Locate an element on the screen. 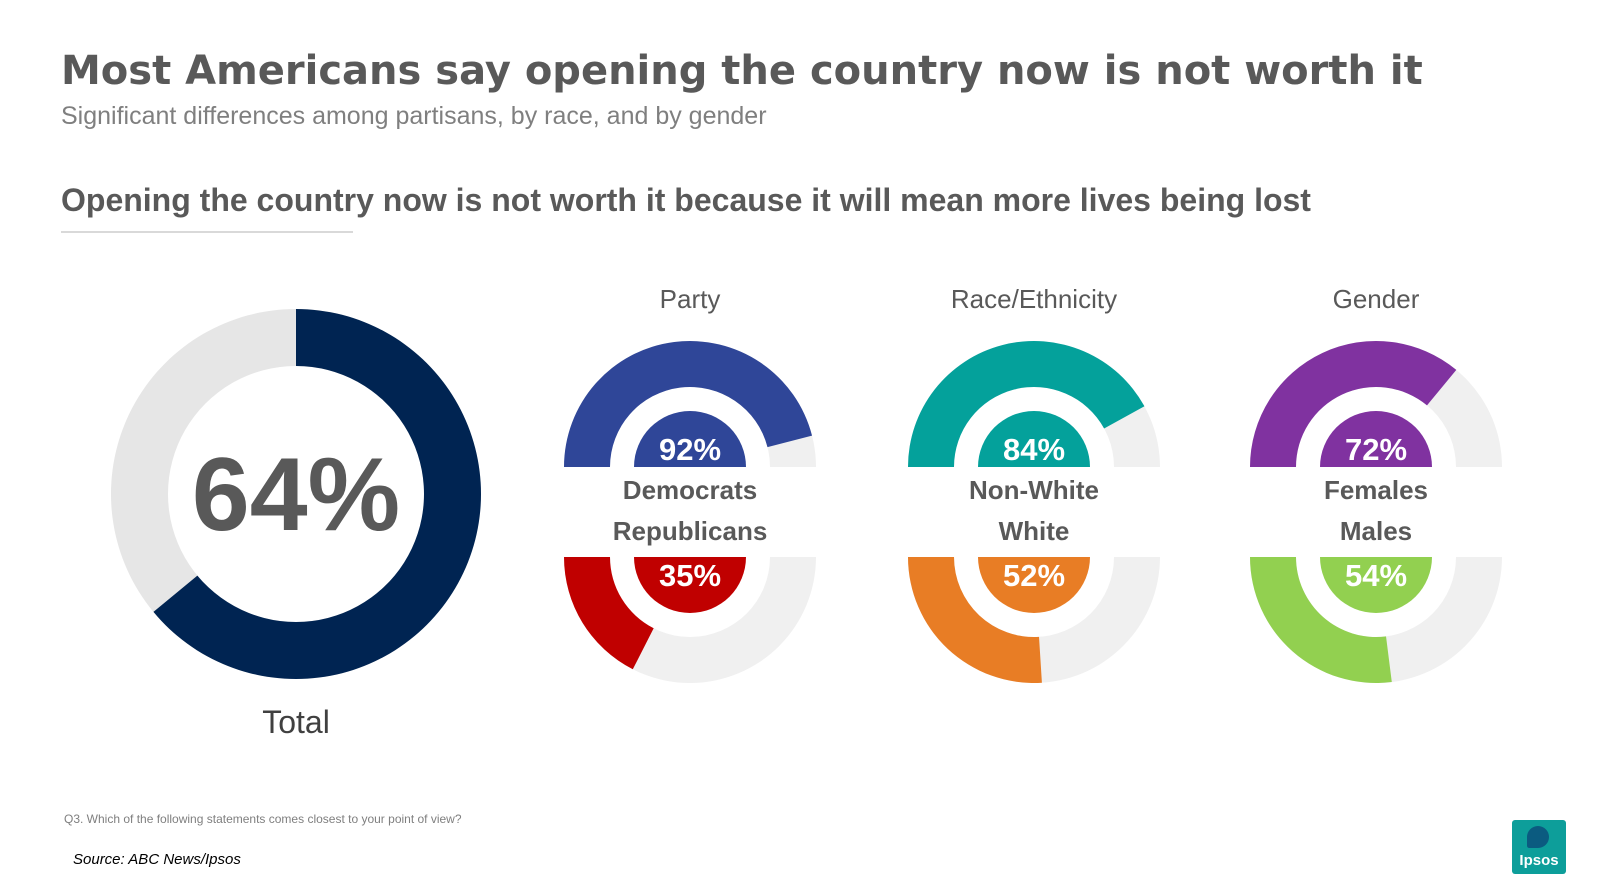 This screenshot has height=895, width=1609. party-top-badge is located at coordinates (690, 439).